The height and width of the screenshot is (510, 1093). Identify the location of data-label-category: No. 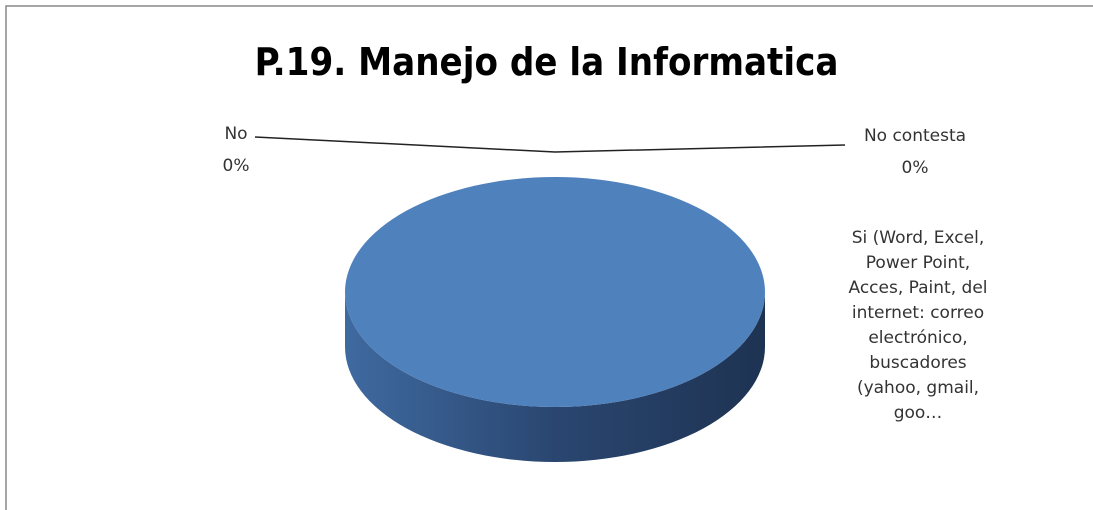
(236, 134).